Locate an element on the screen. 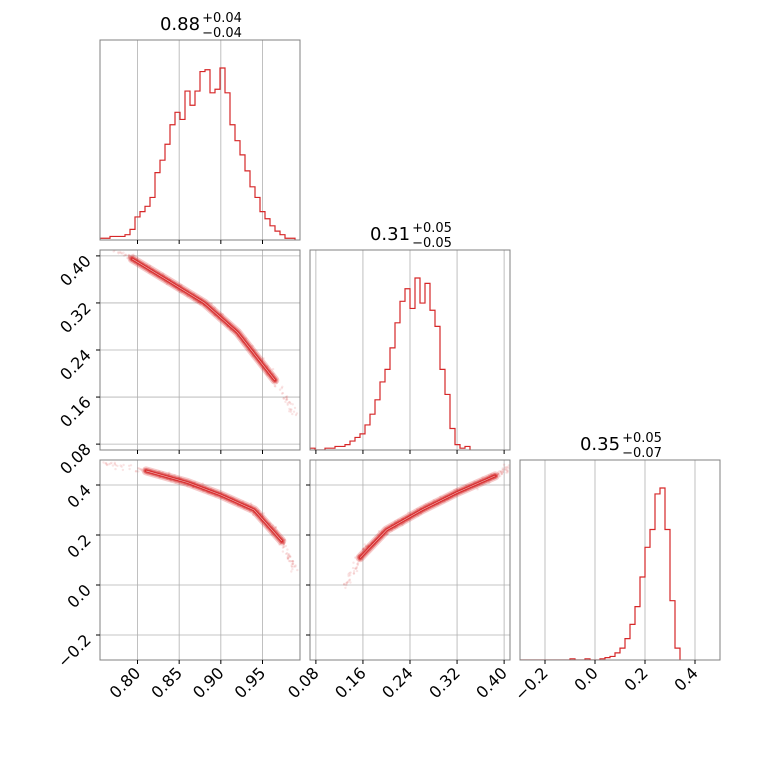 This screenshot has height=764, width=760. x-tick-label: 0.40 is located at coordinates (491, 682).